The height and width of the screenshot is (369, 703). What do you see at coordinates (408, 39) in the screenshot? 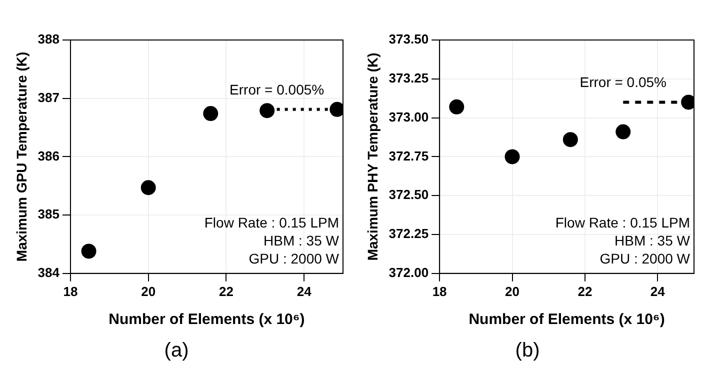
I see `y-tick-label: 373.50` at bounding box center [408, 39].